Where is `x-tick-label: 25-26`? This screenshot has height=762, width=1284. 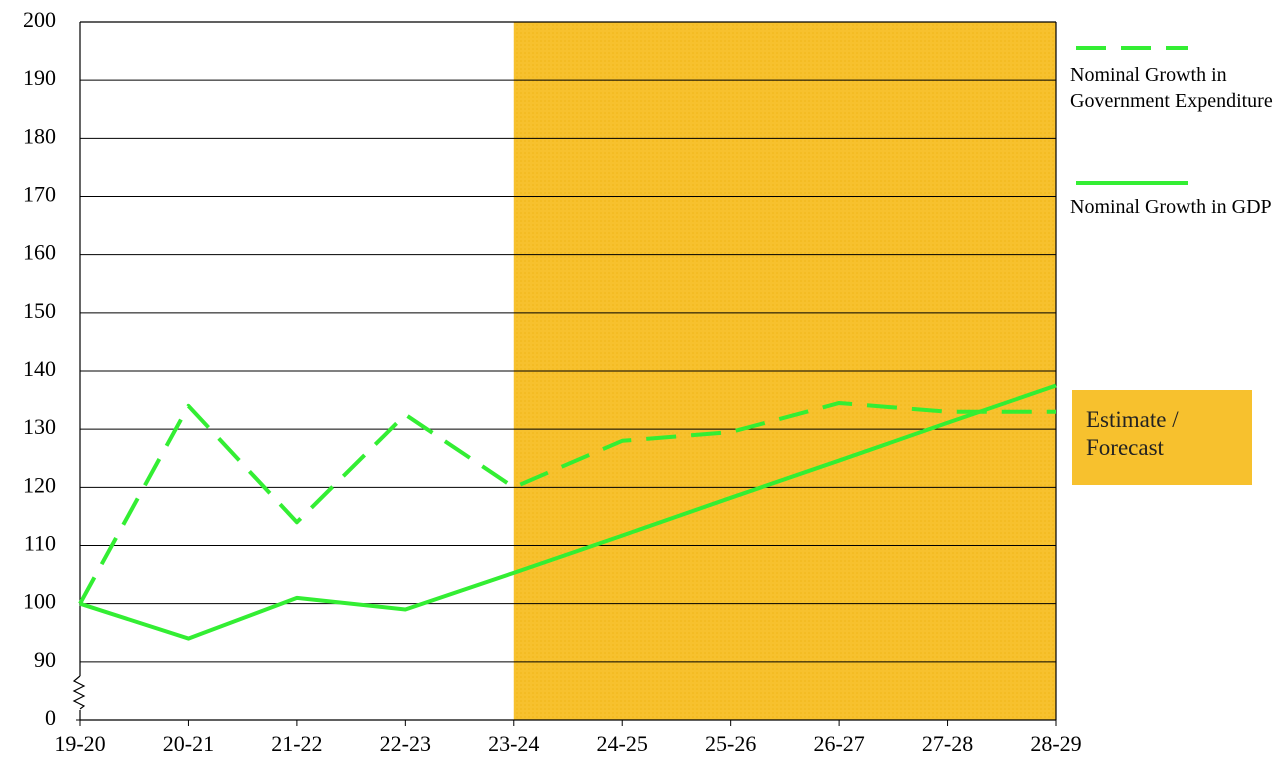 x-tick-label: 25-26 is located at coordinates (730, 743).